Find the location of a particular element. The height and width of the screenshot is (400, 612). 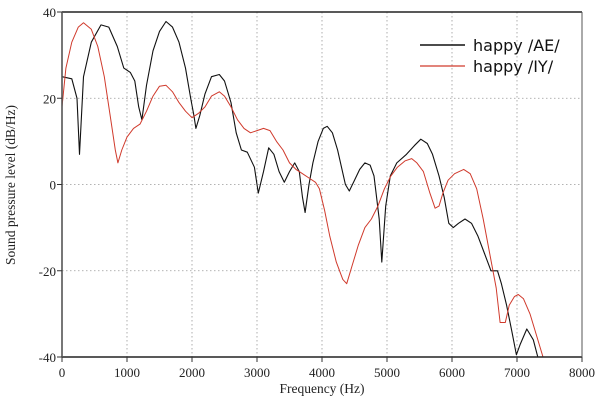

y-axis-title: Sound pressure level (dB/Hz) is located at coordinates (10, 185).